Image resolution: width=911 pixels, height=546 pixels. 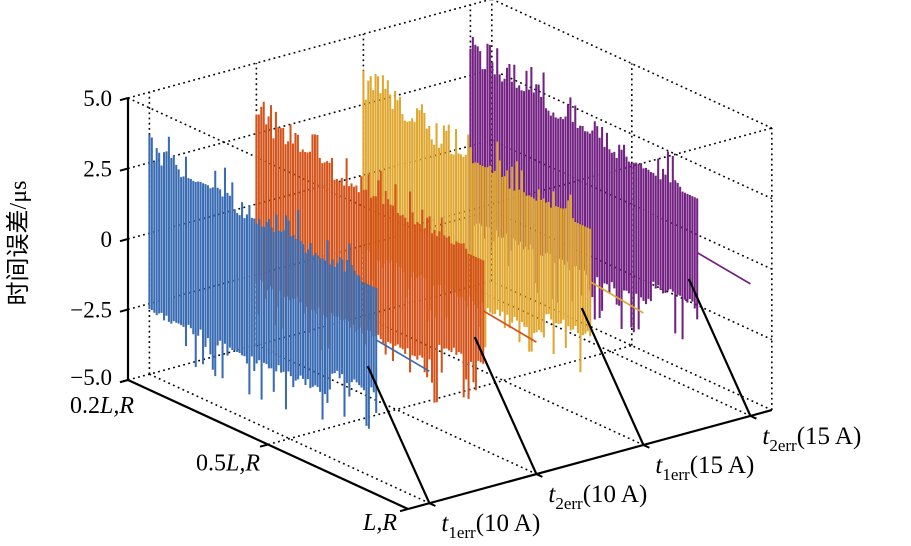 What do you see at coordinates (450, 395) in the screenshot?
I see `grid-floor-y` at bounding box center [450, 395].